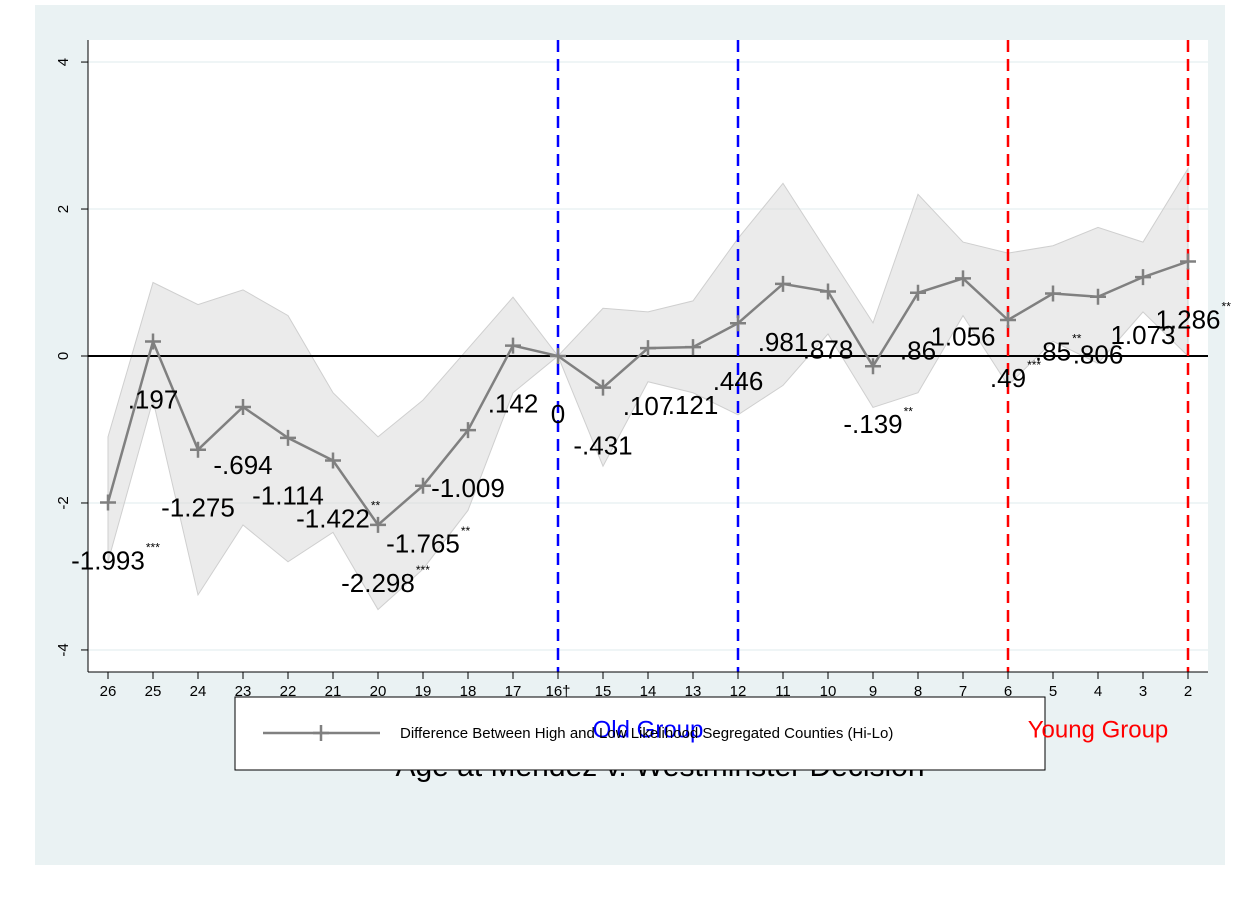 This screenshot has height=902, width=1235. What do you see at coordinates (1053, 691) in the screenshot?
I see `x-tick-label: 5` at bounding box center [1053, 691].